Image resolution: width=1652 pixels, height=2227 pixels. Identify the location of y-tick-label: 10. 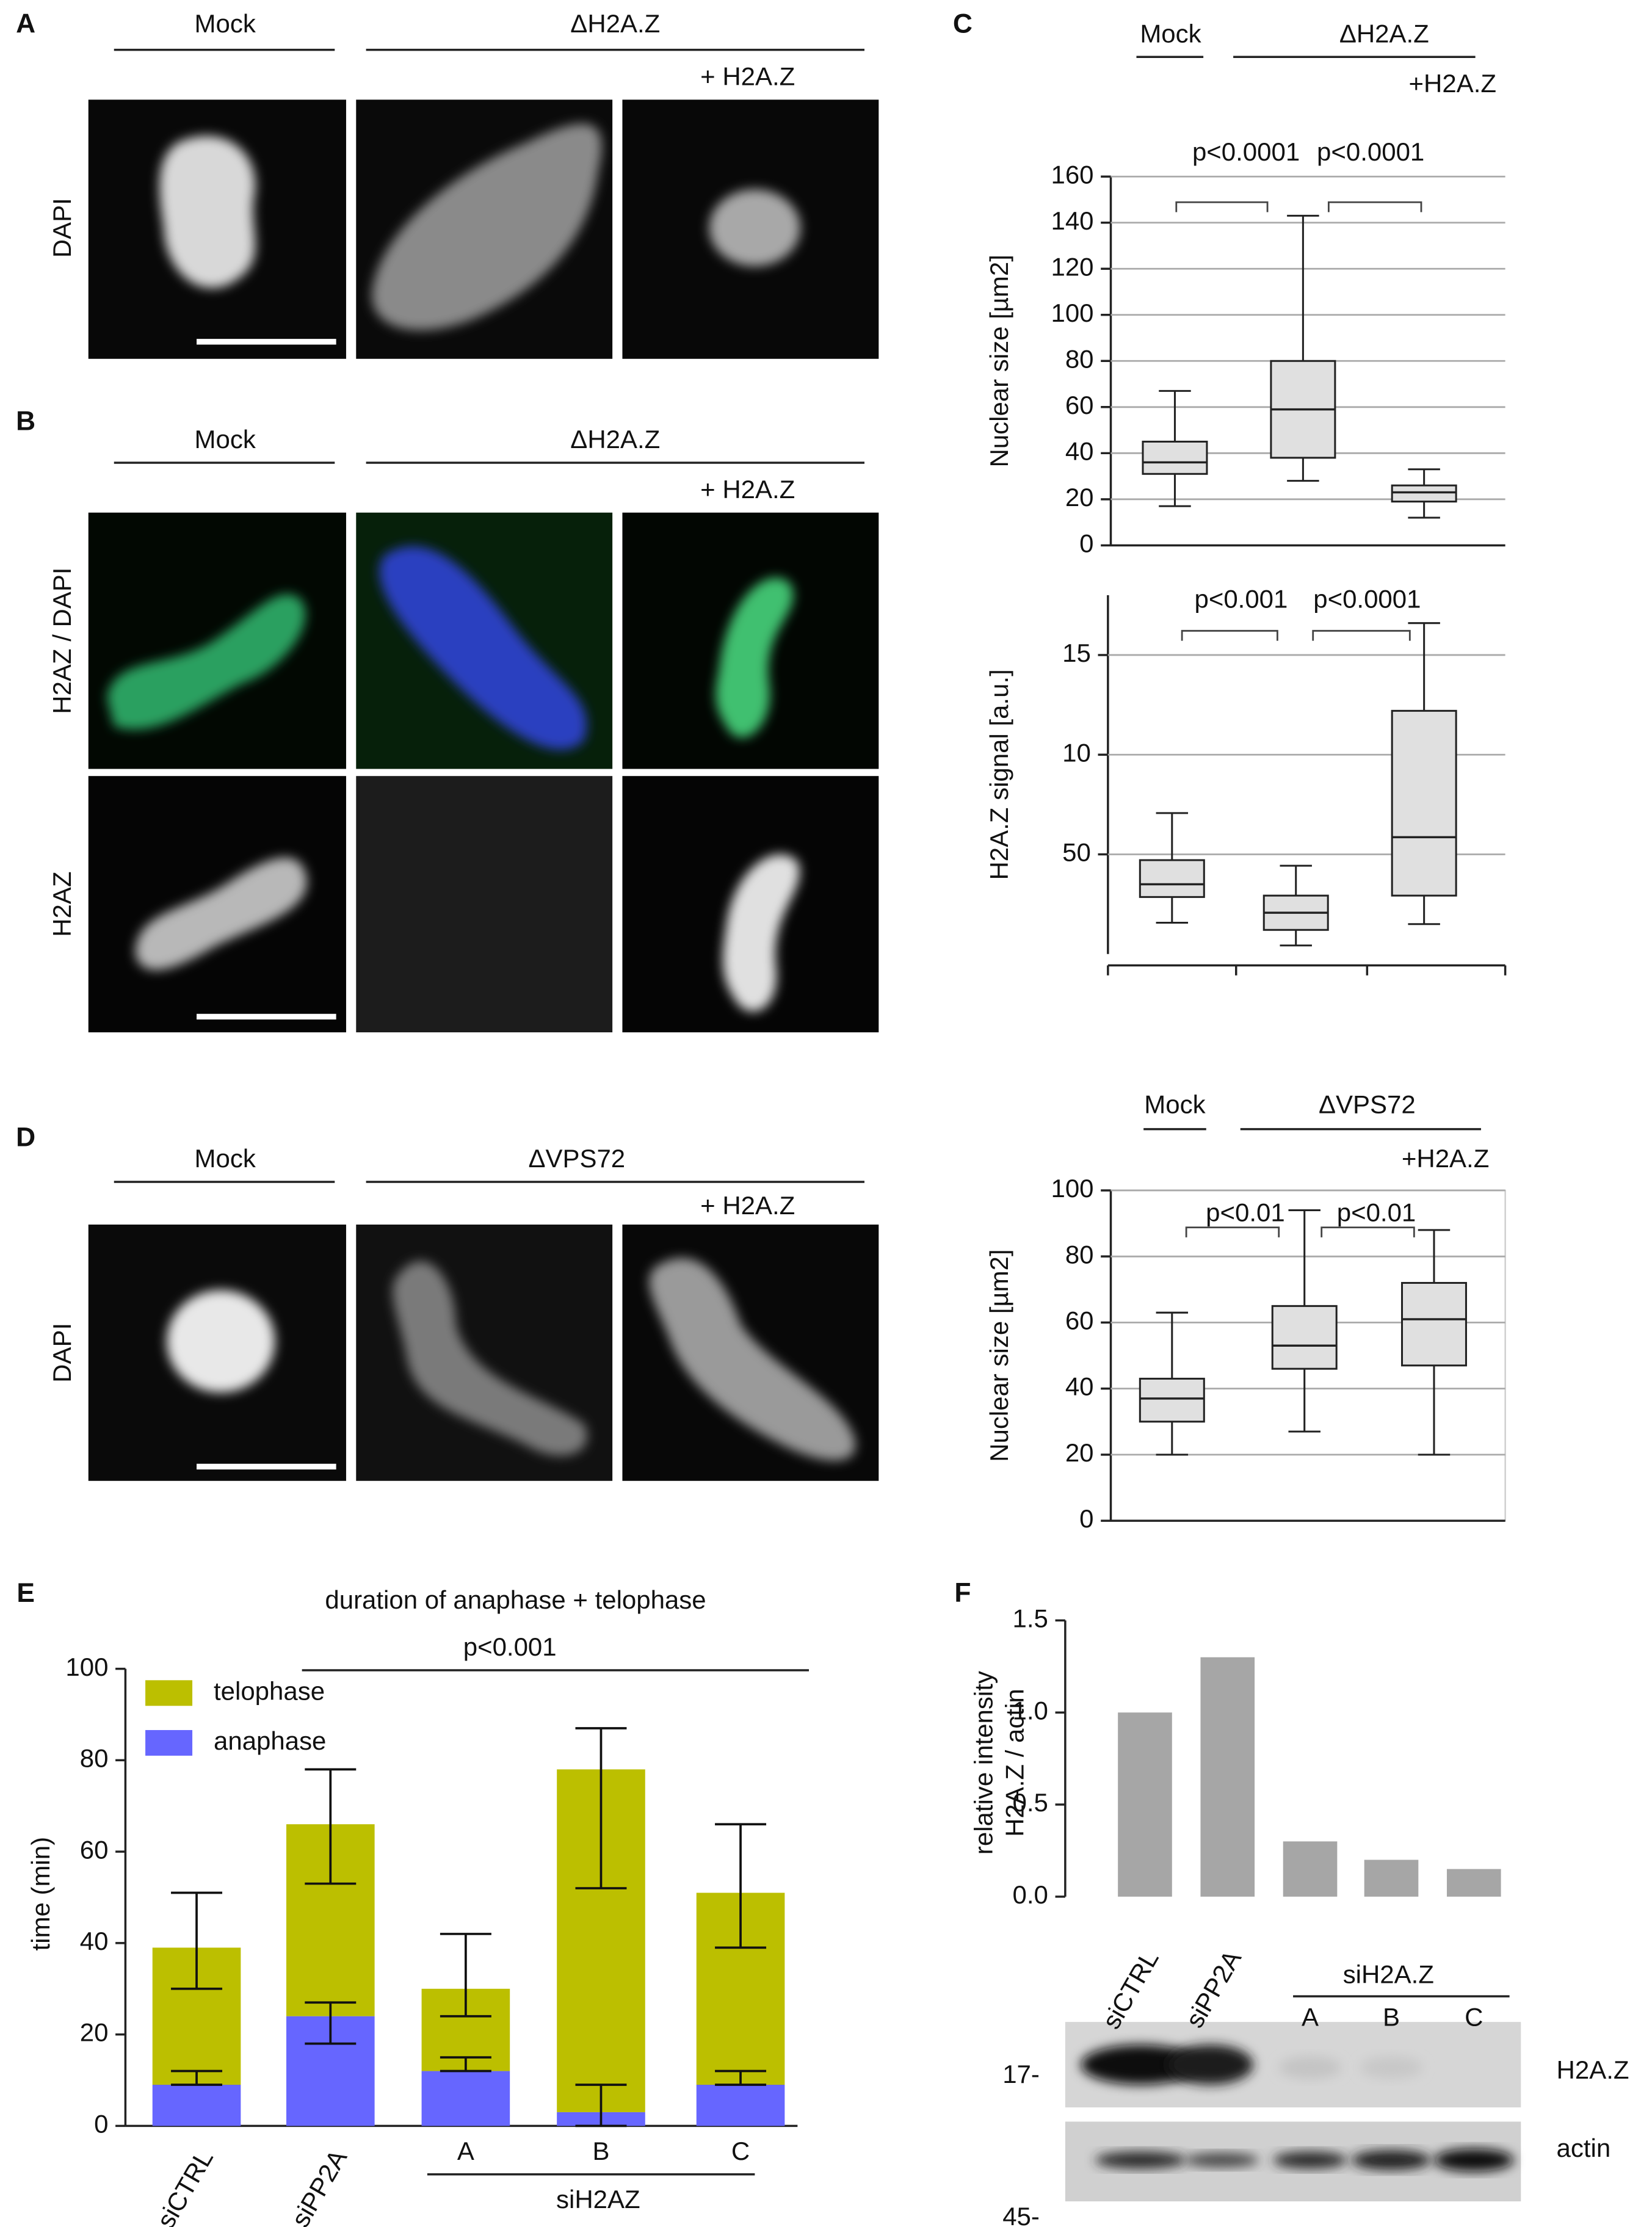
(1076, 752).